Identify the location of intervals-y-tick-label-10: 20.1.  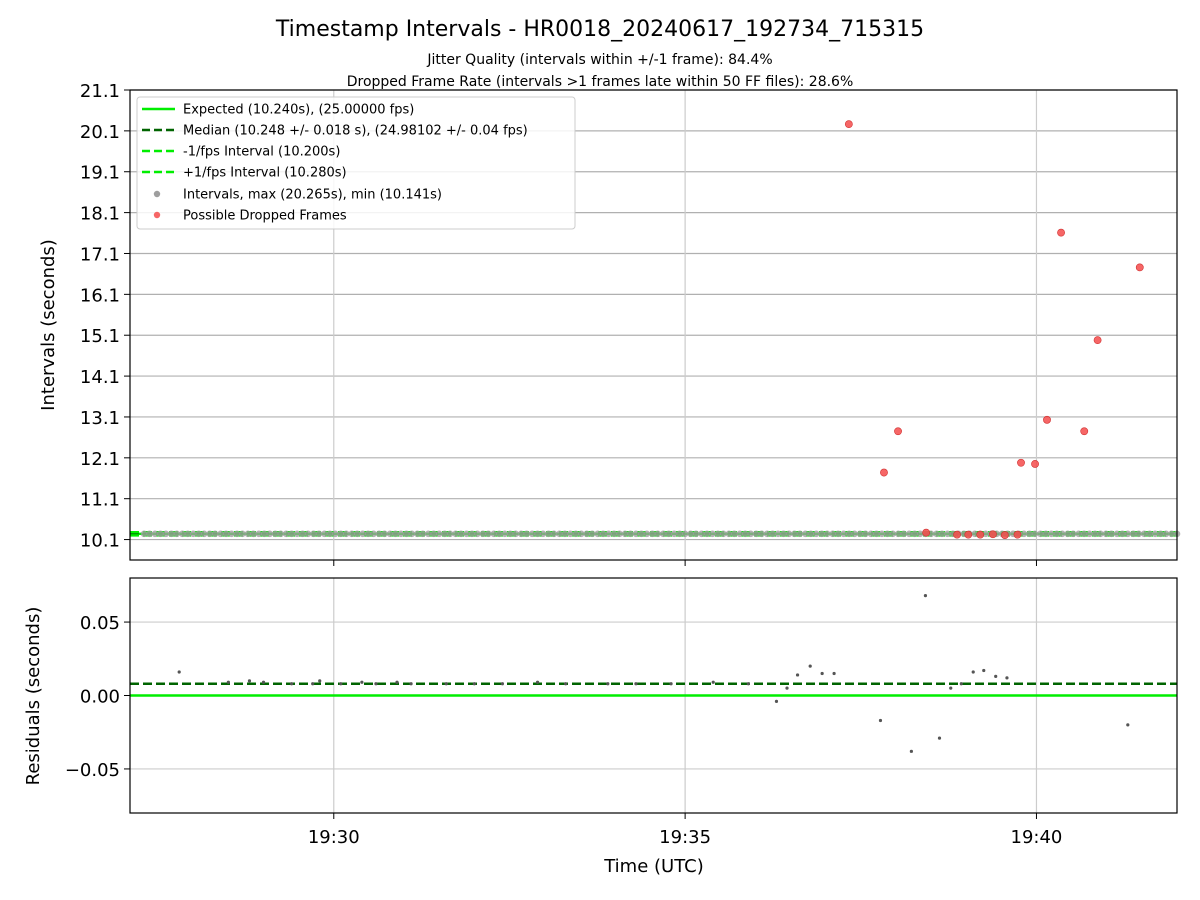
(100, 132).